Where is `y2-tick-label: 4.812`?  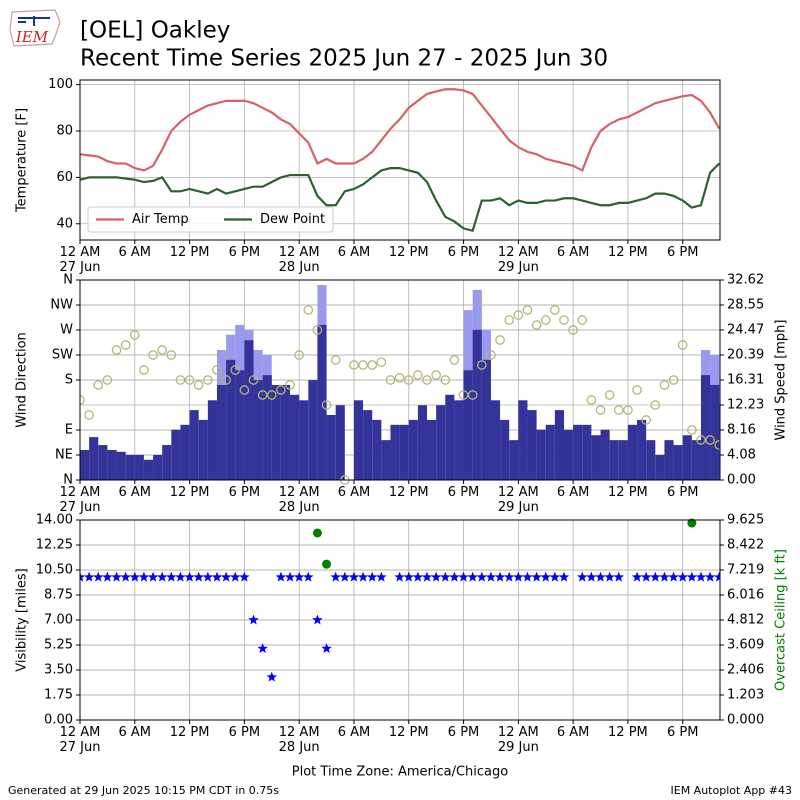 y2-tick-label: 4.812 is located at coordinates (745, 620).